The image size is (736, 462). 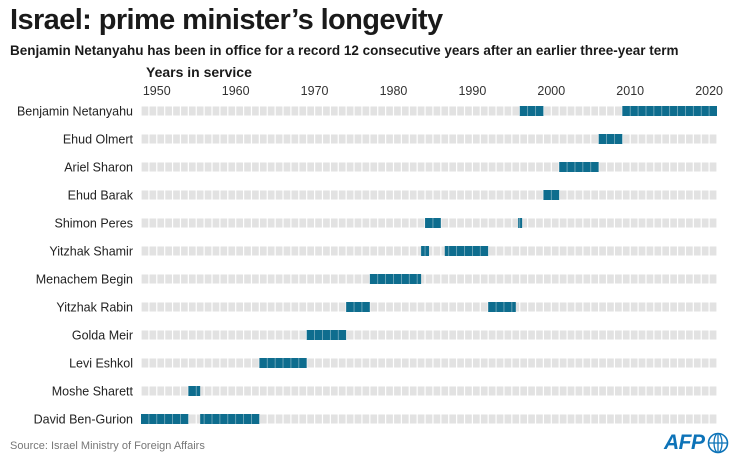 What do you see at coordinates (157, 91) in the screenshot?
I see `x-tick-label: 1950` at bounding box center [157, 91].